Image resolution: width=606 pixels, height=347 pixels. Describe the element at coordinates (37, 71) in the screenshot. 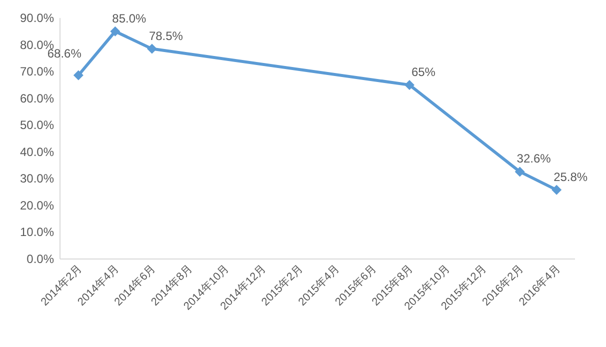

I see `y-tick-label: 70.0%` at that location.